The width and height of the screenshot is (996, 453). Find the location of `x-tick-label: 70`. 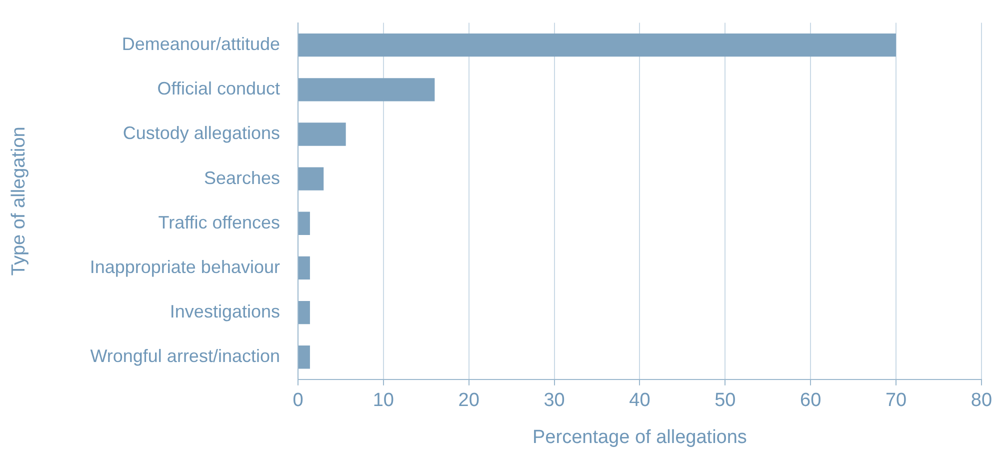

x-tick-label: 70 is located at coordinates (896, 401).